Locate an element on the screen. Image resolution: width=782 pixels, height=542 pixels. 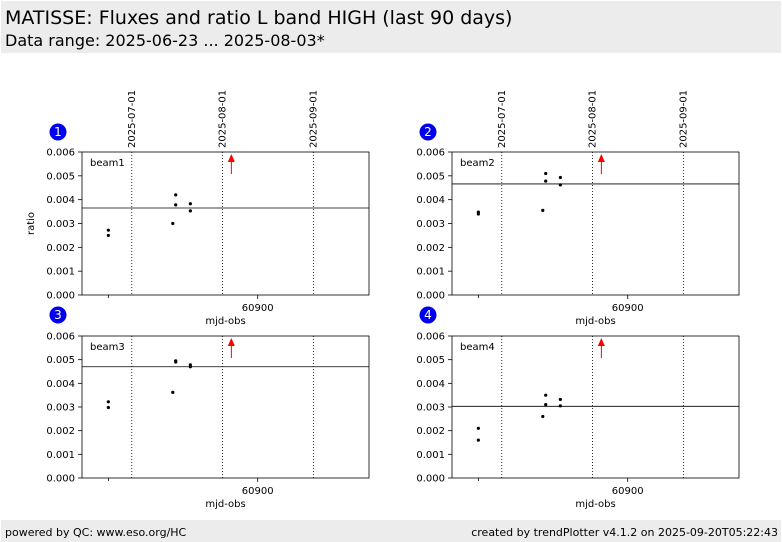
beam-label: beam4 is located at coordinates (477, 347).